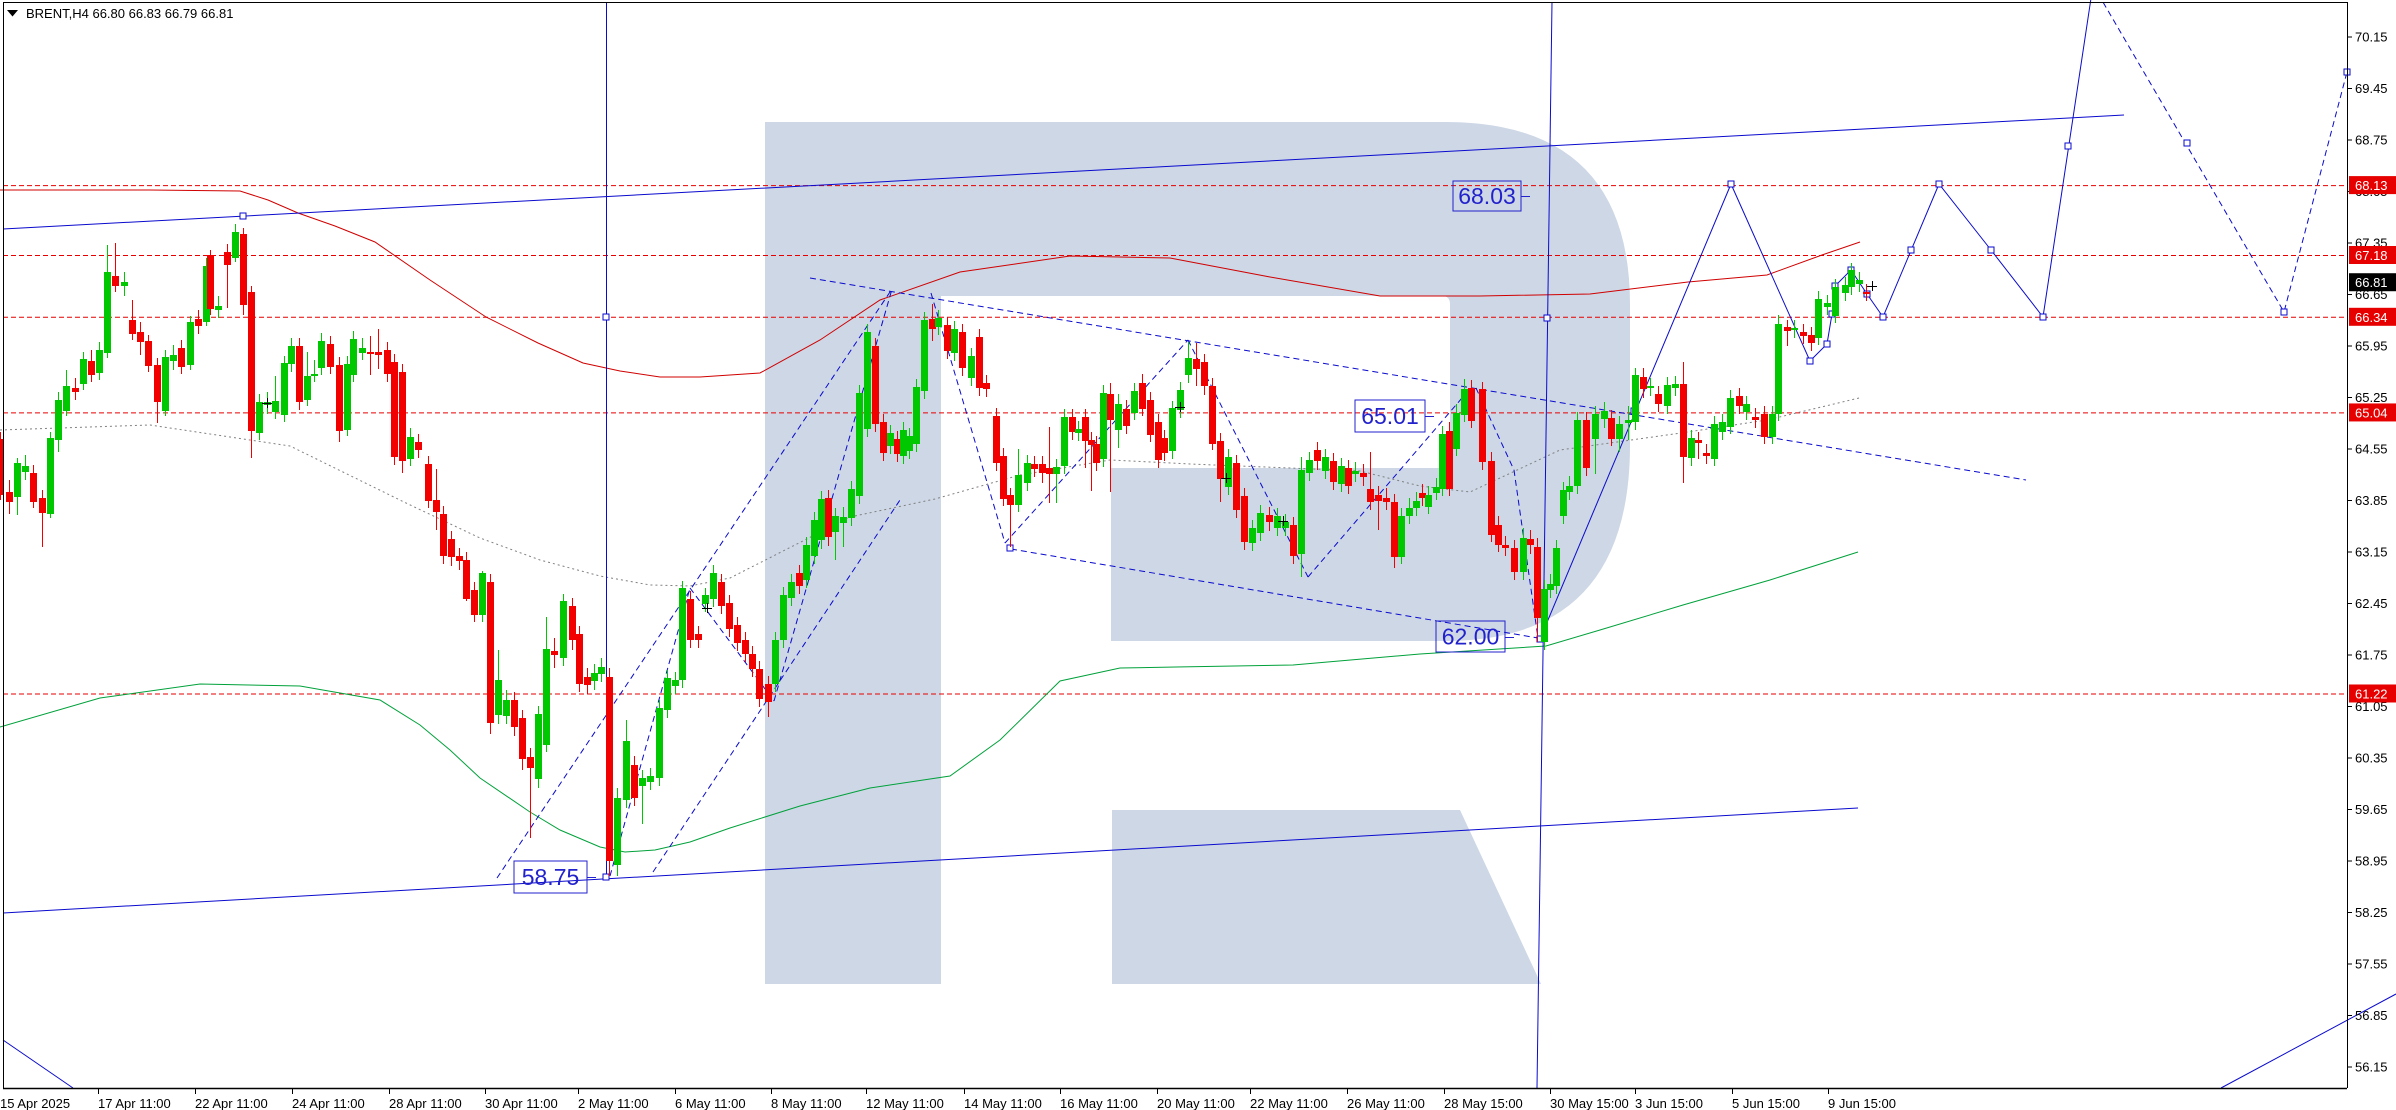 The image size is (2396, 1110). Describe the element at coordinates (425, 1103) in the screenshot. I see `svg-text: 28 Apr 11:00` at that location.